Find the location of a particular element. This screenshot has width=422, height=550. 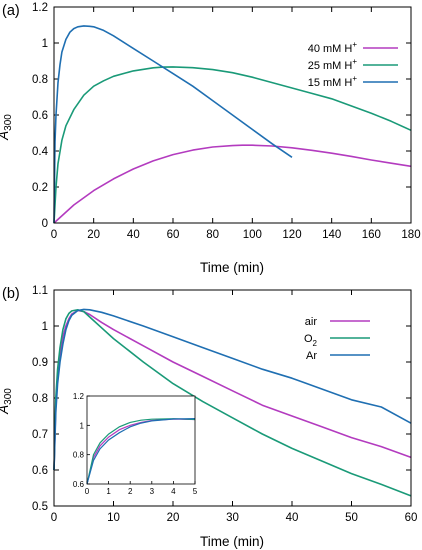

x-tick-label: 180 is located at coordinates (410, 235).